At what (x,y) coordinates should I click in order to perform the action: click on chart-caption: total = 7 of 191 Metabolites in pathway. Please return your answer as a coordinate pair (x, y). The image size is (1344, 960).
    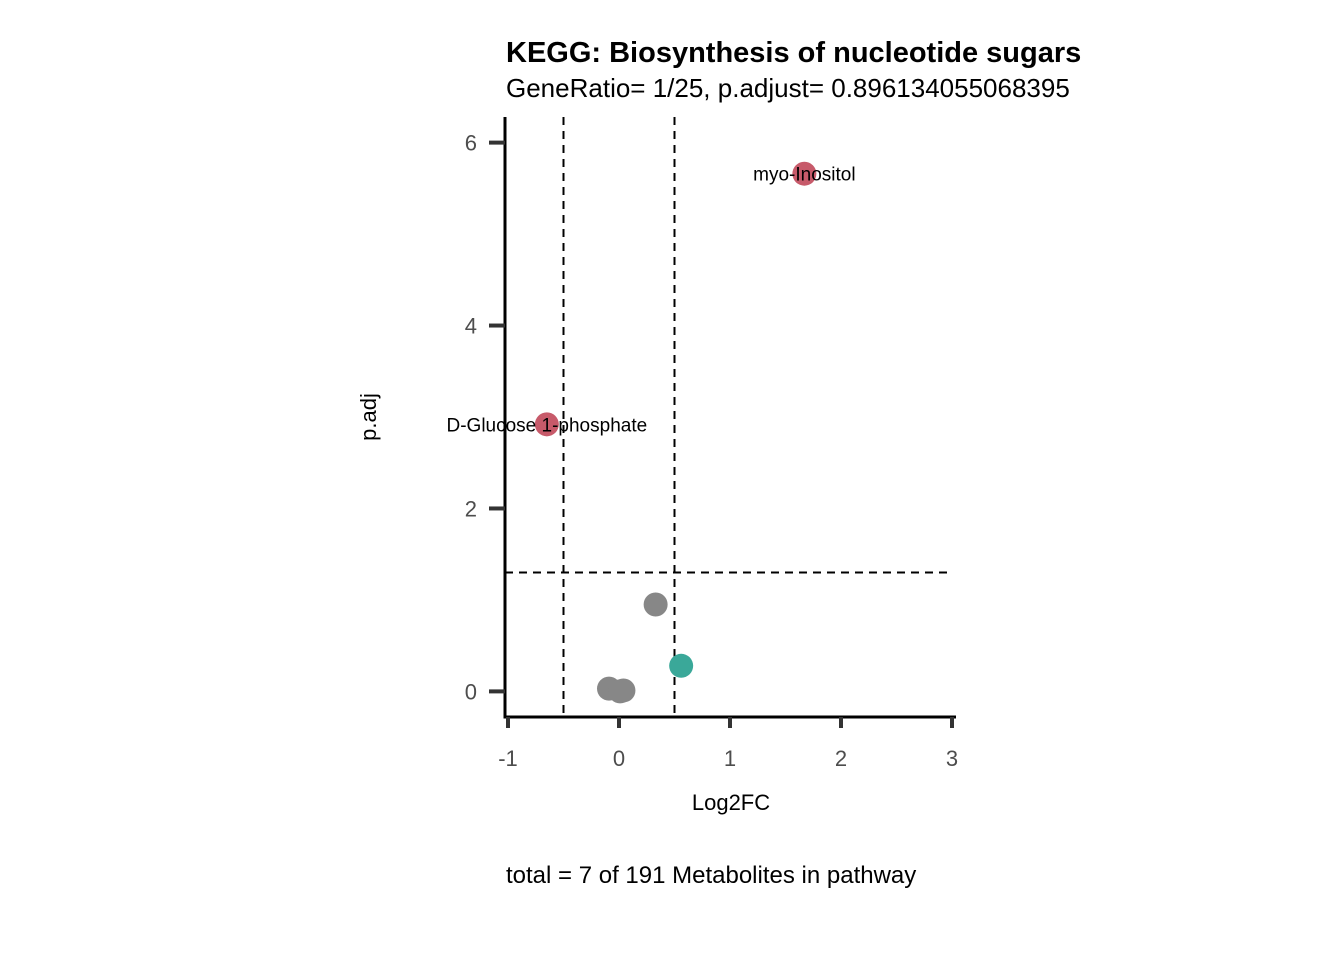
    Looking at the image, I should click on (711, 875).